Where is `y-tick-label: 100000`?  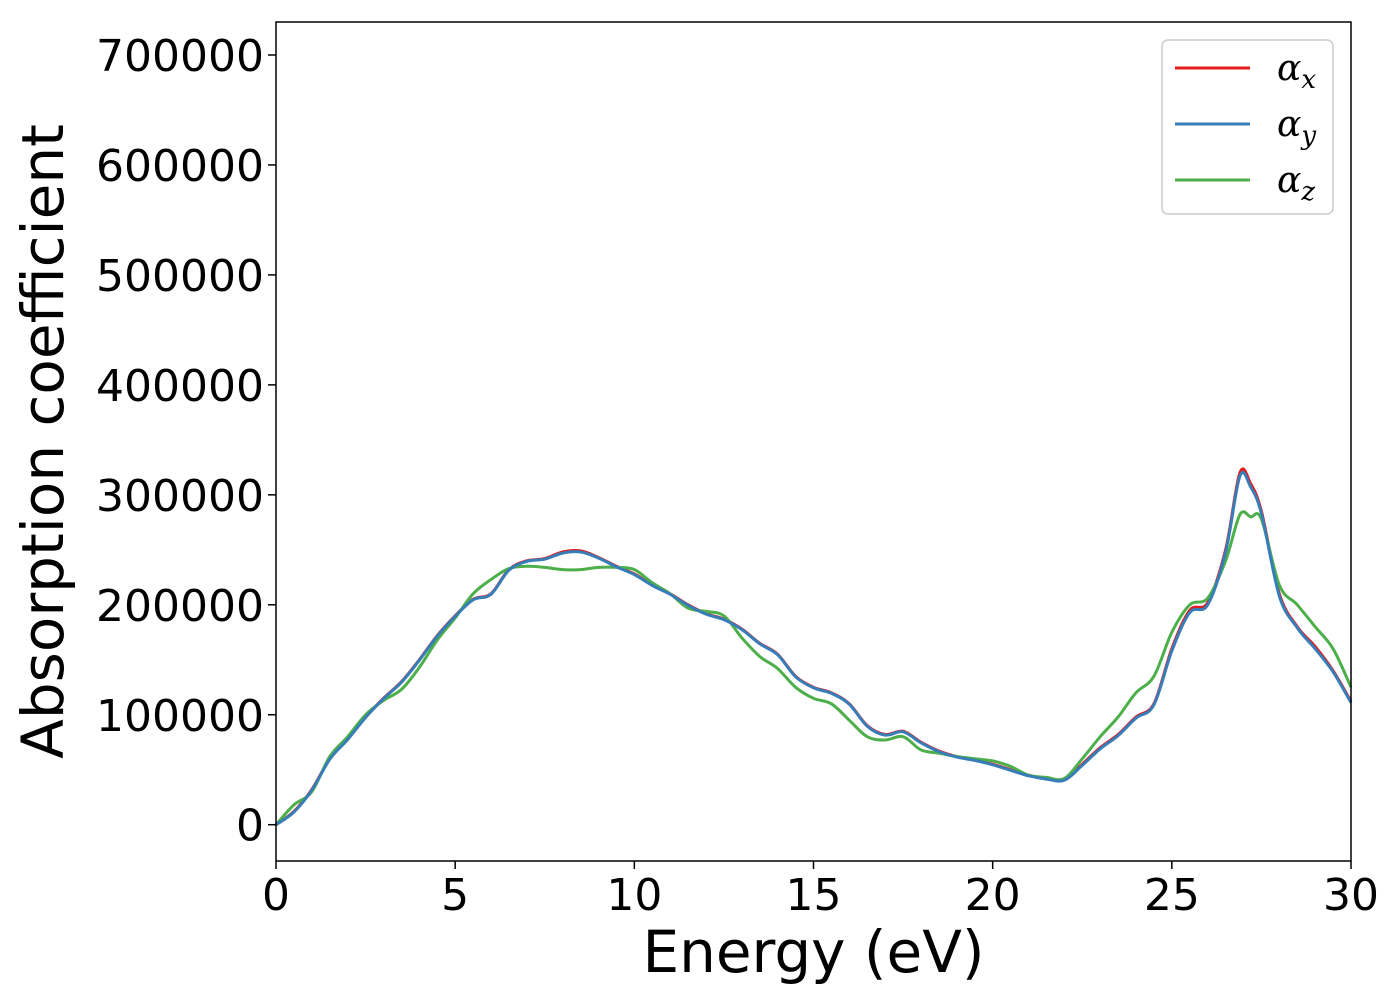
y-tick-label: 100000 is located at coordinates (180, 716).